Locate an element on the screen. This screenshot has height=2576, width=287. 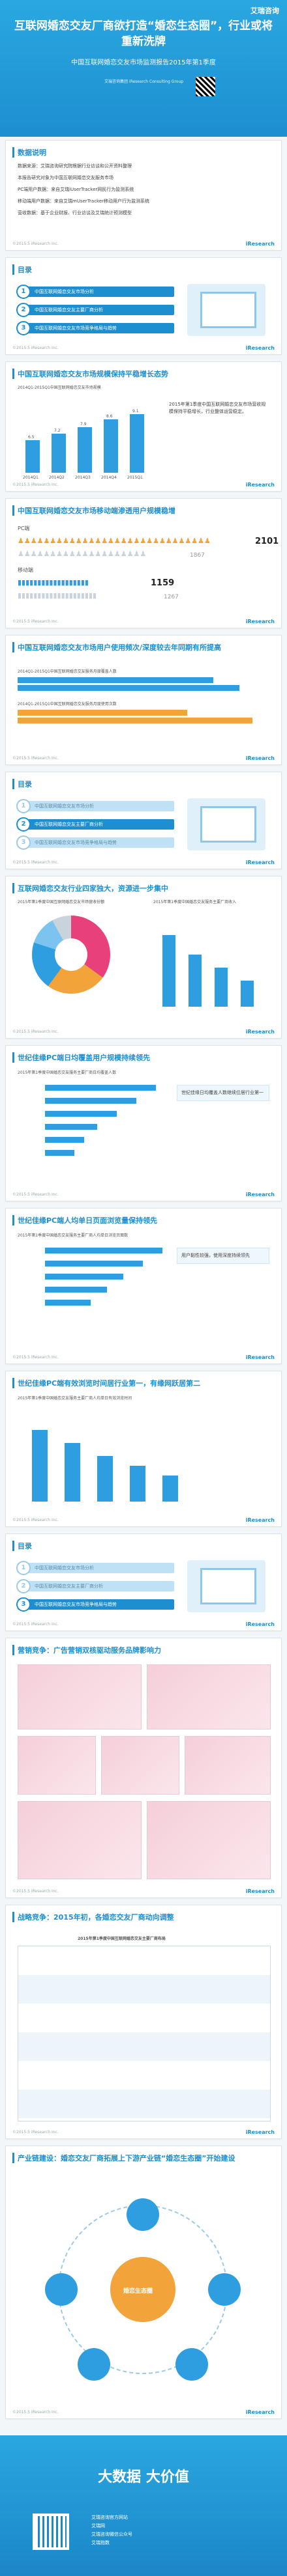
section-title: 世纪佳缘PC端人均单日页面浏览量保持领先 is located at coordinates (84, 1220).